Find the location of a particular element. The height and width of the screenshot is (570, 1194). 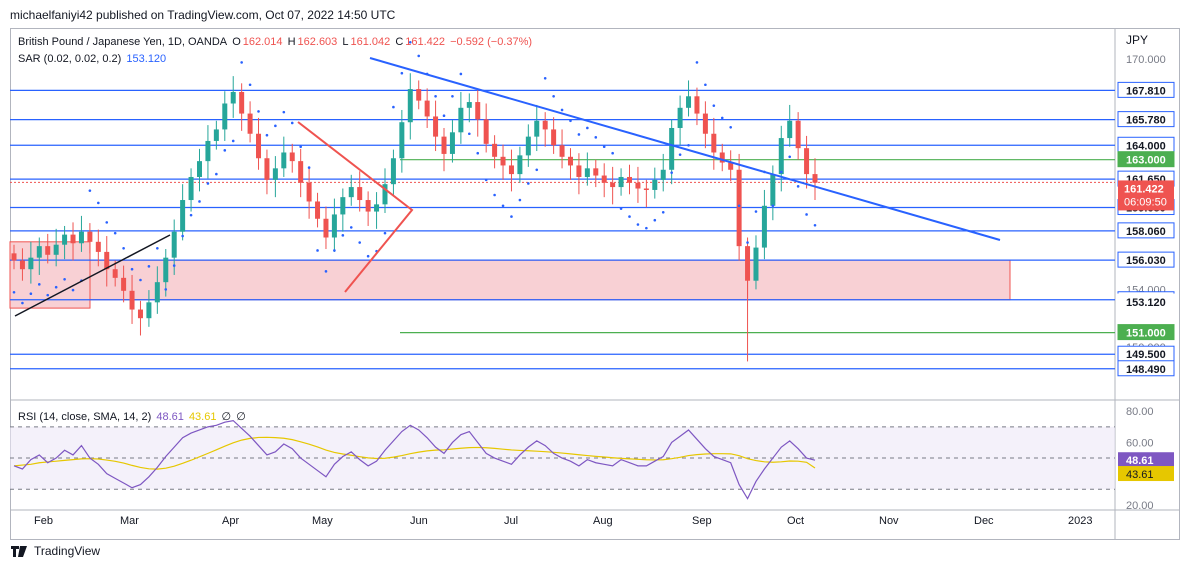

rsi-sma-tag-label: 43.61 is located at coordinates (1140, 475).